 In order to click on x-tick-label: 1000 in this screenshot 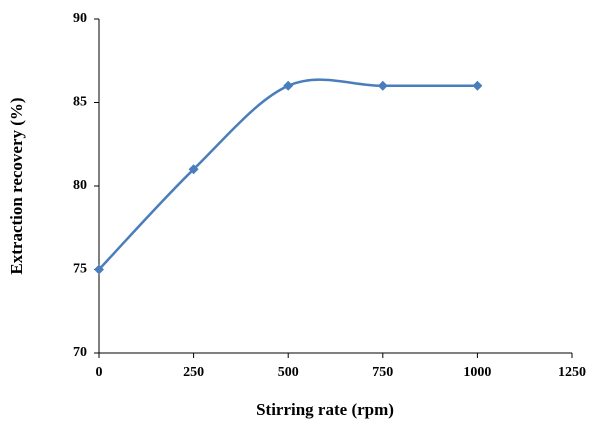, I will do `click(477, 372)`.